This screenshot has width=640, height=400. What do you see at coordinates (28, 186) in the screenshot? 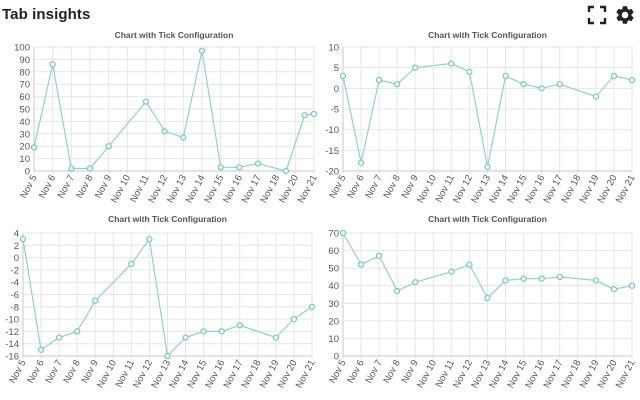
I see `x-tick-label: Nov 5` at bounding box center [28, 186].